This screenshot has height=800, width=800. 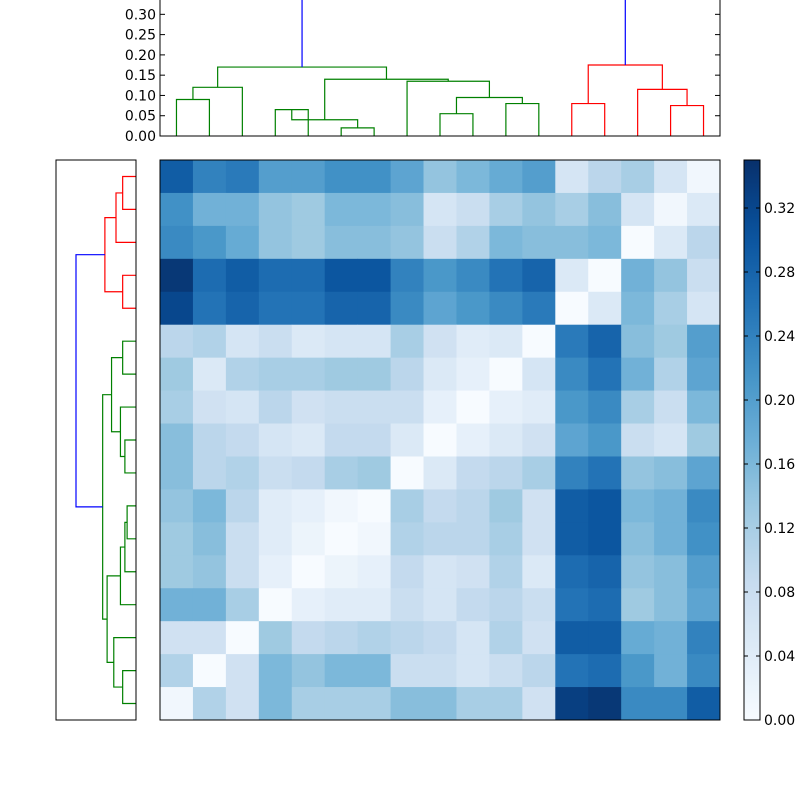 I want to click on top-dendrogram, so click(x=440, y=68).